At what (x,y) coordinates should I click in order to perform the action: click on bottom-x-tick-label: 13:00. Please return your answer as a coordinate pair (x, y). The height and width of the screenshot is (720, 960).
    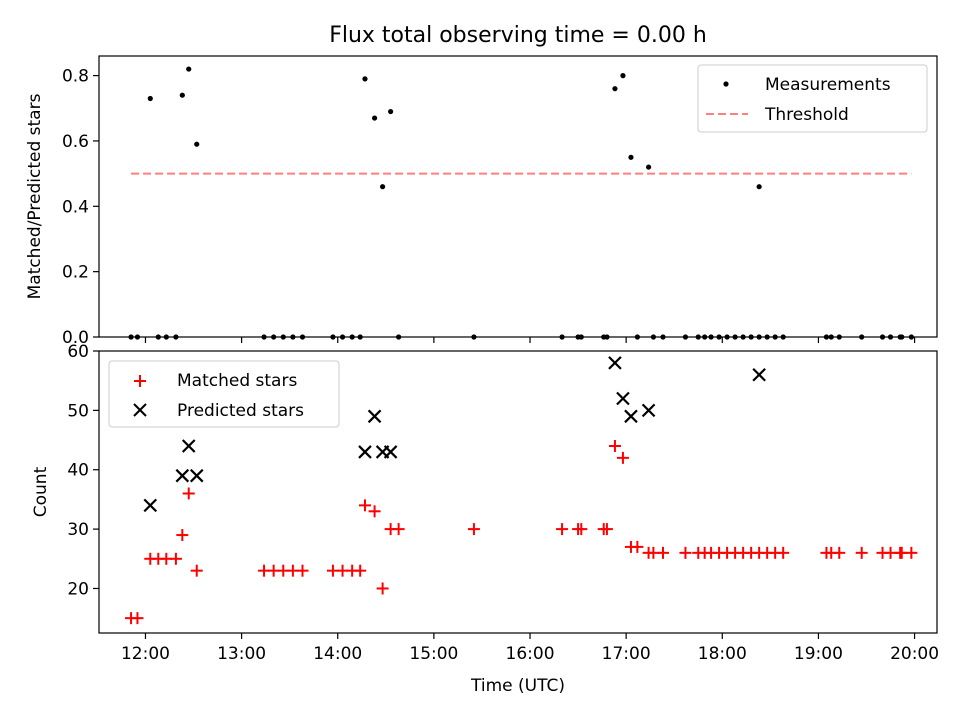
    Looking at the image, I should click on (241, 654).